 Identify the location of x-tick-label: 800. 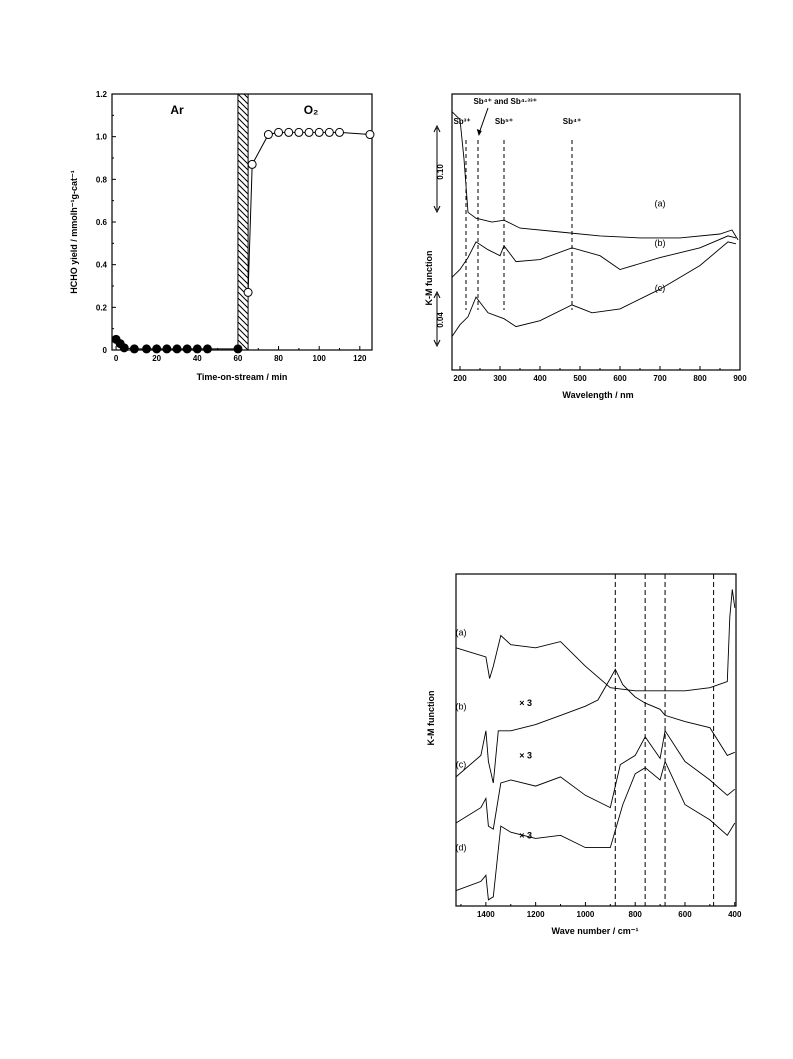
(700, 378).